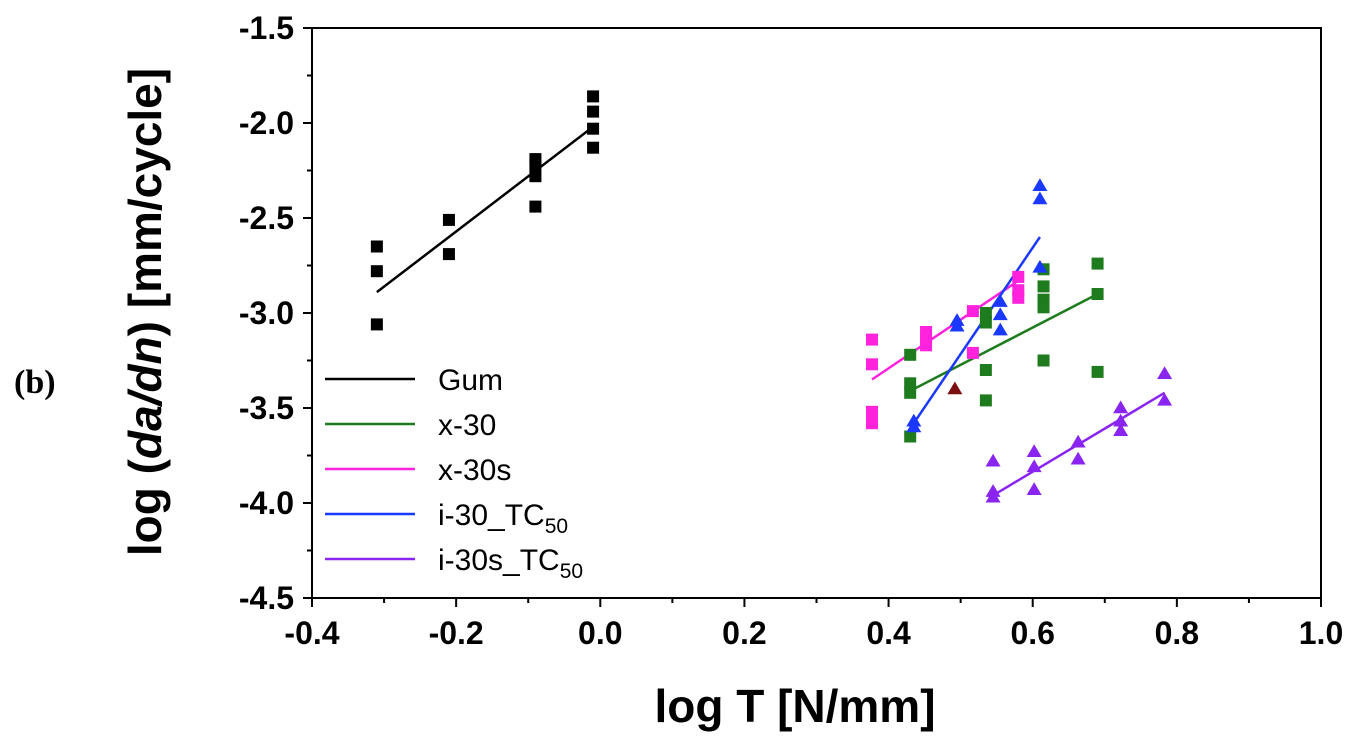 This screenshot has width=1369, height=739. What do you see at coordinates (266, 503) in the screenshot?
I see `y-tick-label: -4.0` at bounding box center [266, 503].